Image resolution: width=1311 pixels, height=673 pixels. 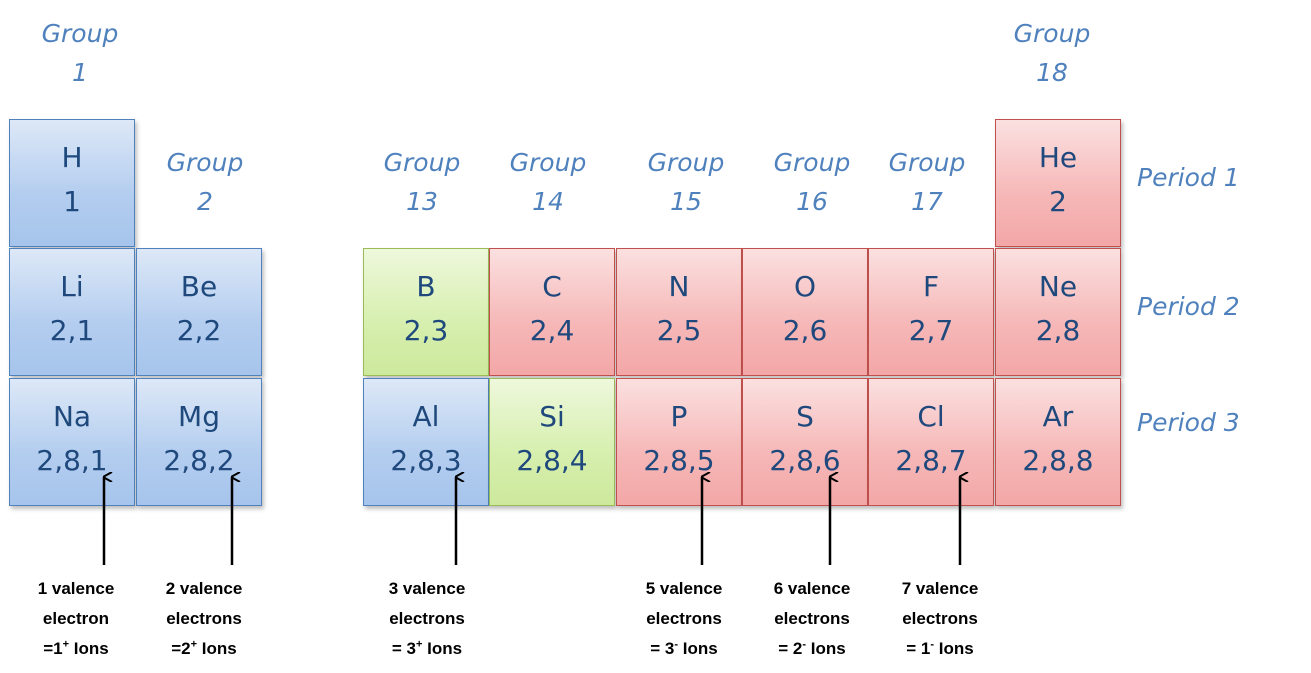 I want to click on note-3-valence: 3 valence electrons = 3+ Ions, so click(x=427, y=619).